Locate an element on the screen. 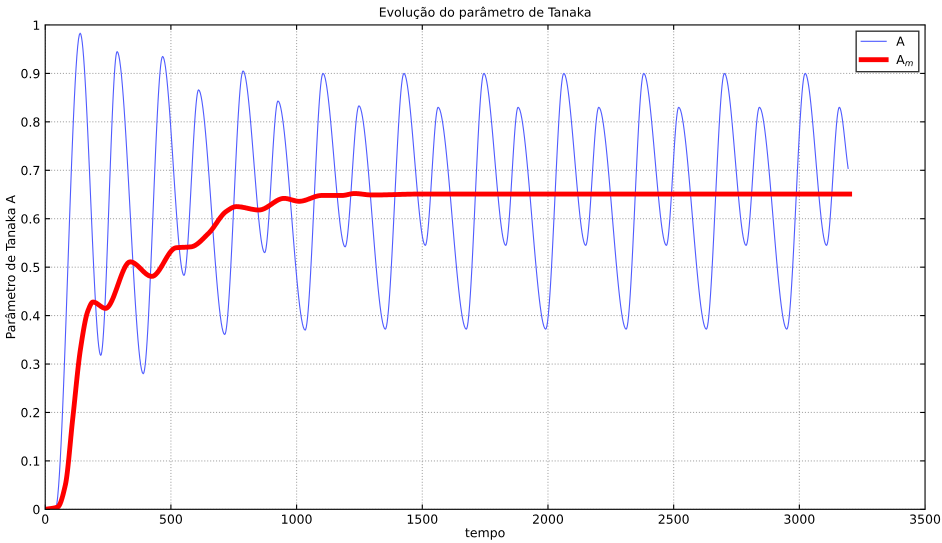 Image resolution: width=942 pixels, height=543 pixels. y-tick-label: 0.8 is located at coordinates (30, 122).